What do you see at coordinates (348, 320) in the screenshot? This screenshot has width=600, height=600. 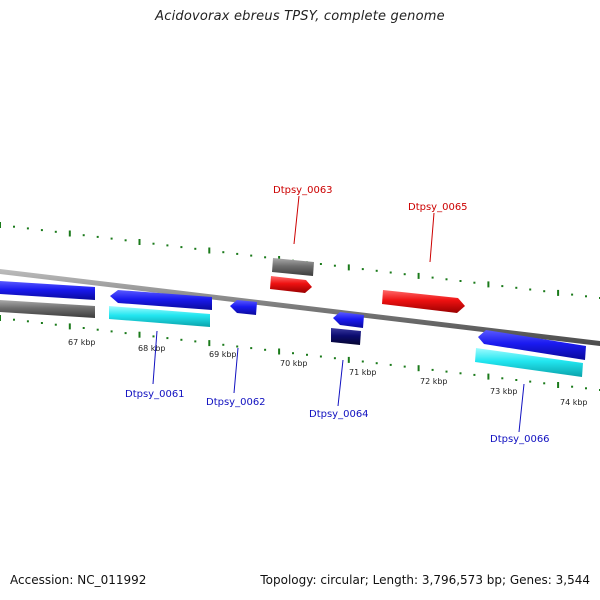 I see `gene-dtpsy-0064-arrow` at bounding box center [348, 320].